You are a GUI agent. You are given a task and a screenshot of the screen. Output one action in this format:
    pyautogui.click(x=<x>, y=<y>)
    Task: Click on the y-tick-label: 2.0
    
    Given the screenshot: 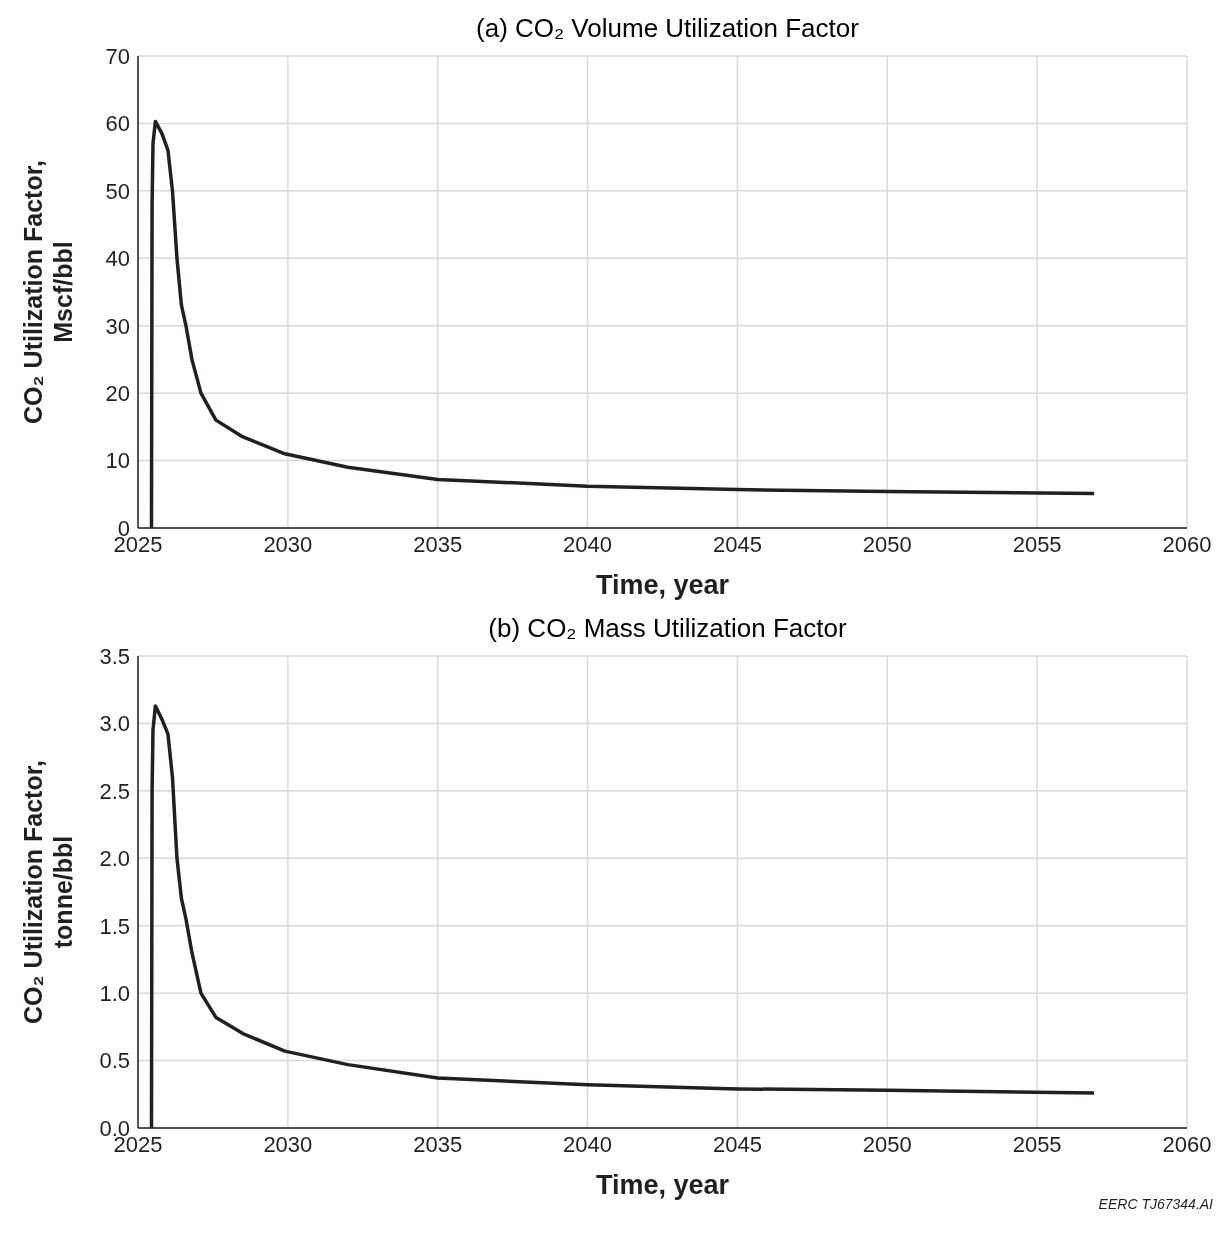 What is the action you would take?
    pyautogui.click(x=114, y=859)
    